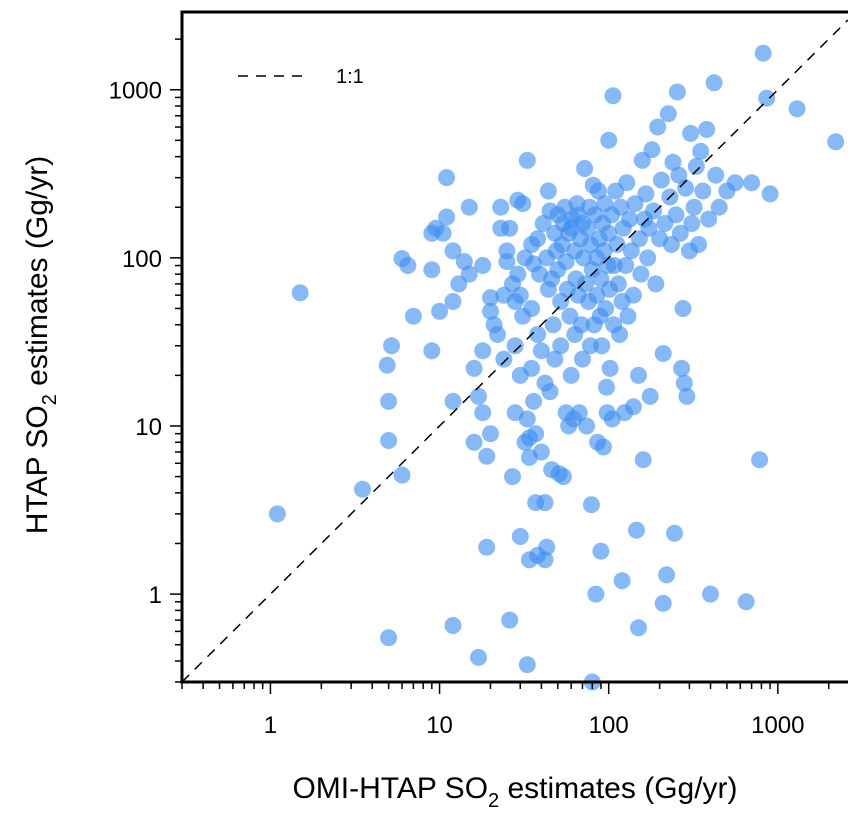  Describe the element at coordinates (777, 725) in the screenshot. I see `x-tick-label: 1000` at that location.